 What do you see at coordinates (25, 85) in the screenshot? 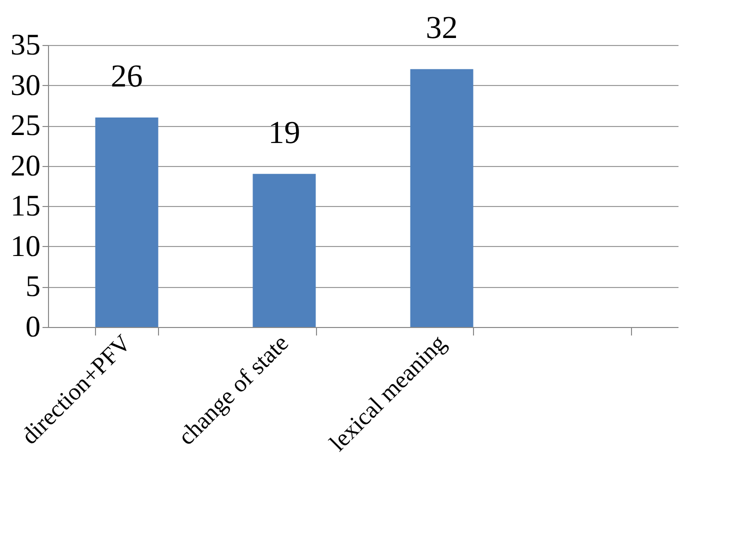
I see `y-tick-label: 30` at bounding box center [25, 85].